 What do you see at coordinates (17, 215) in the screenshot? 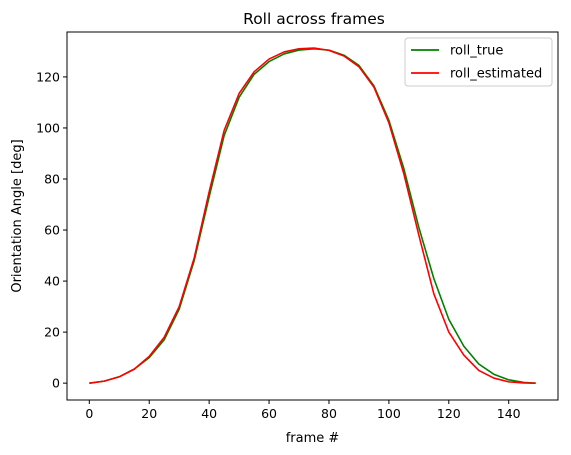
I see `y-axis-label: Orientation Angle [deg]` at bounding box center [17, 215].